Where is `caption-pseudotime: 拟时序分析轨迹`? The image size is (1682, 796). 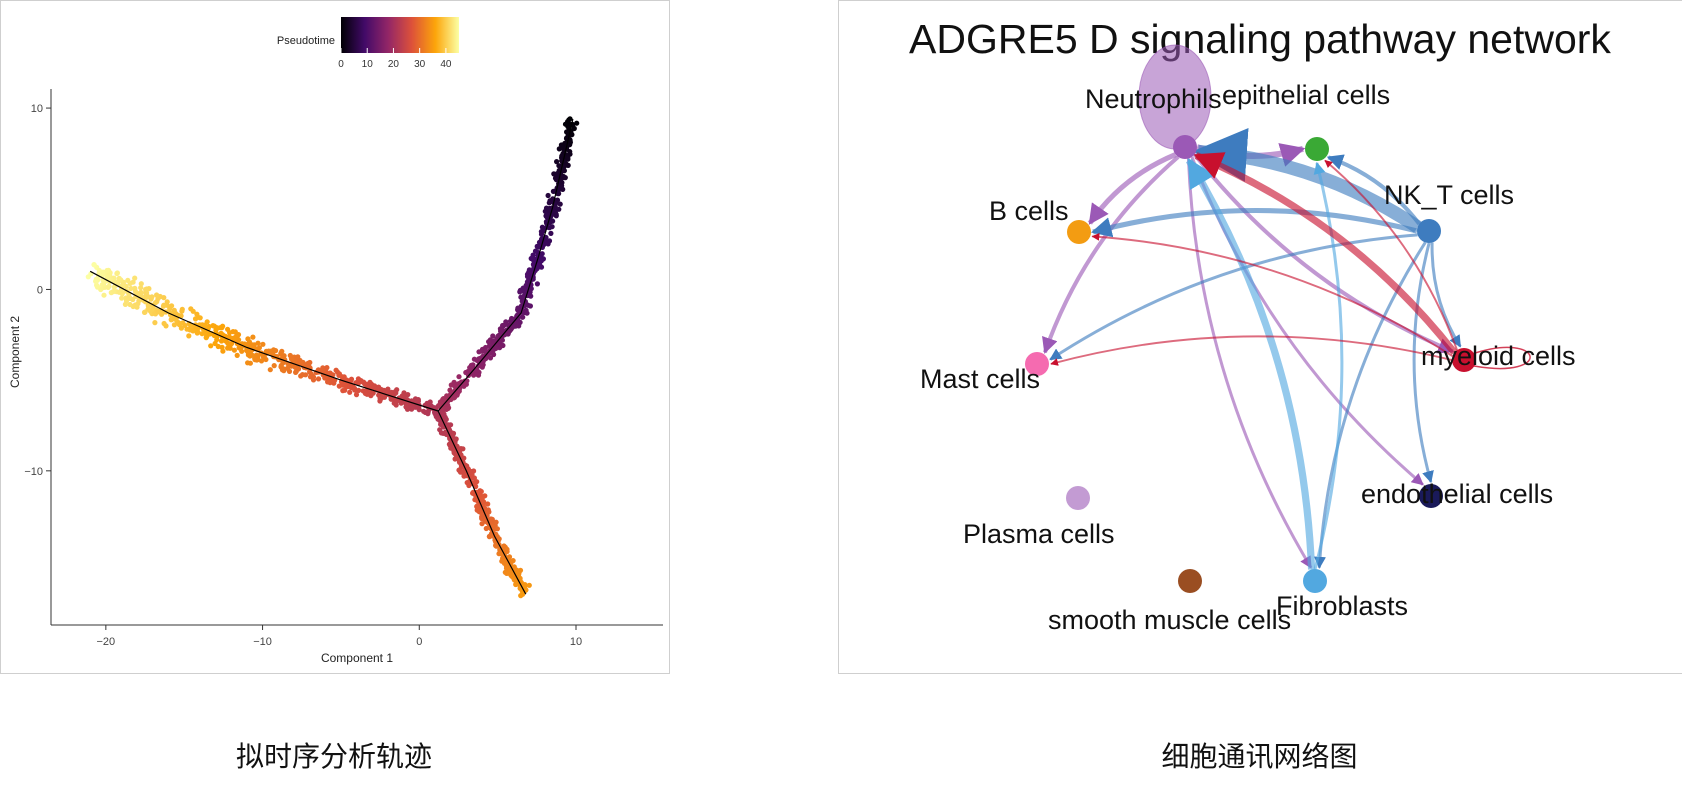
caption-pseudotime: 拟时序分析轨迹 is located at coordinates (333, 756).